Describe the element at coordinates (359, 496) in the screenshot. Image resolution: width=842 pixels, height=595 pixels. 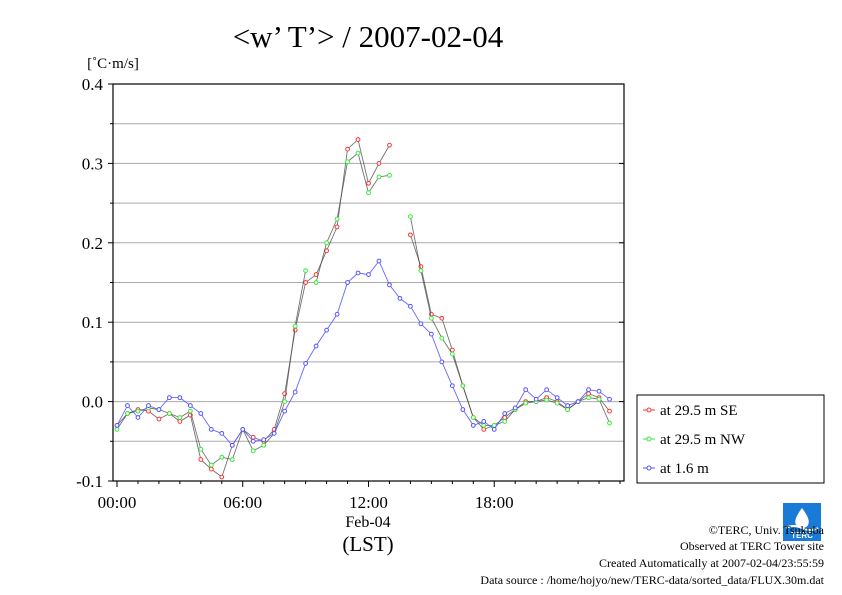
I see `x-axis: 00:00 06:00 12:00 18:00` at that location.